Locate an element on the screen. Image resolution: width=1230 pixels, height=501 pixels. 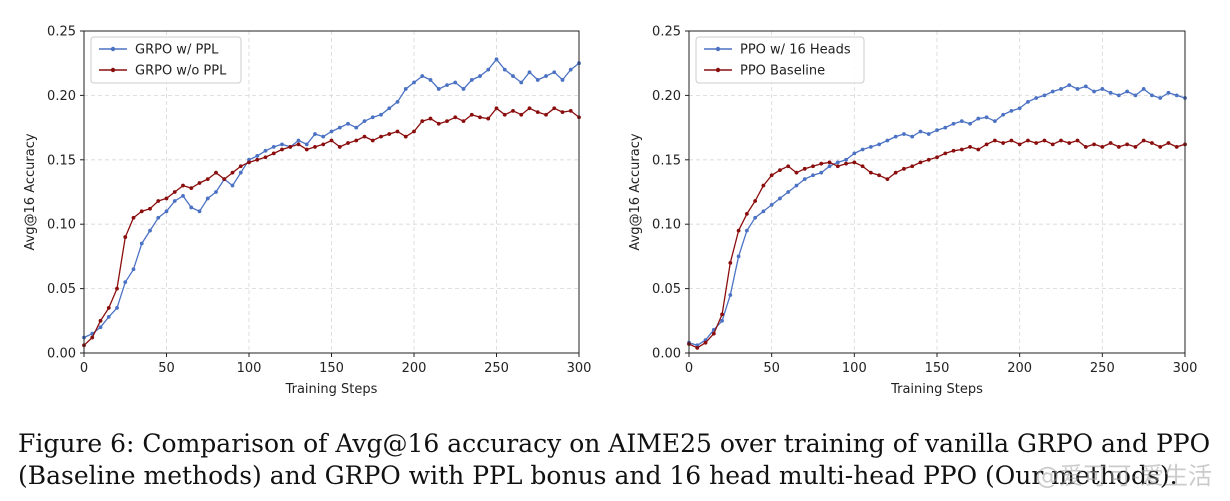
legend-label: GRPO w/ PPL is located at coordinates (177, 50).